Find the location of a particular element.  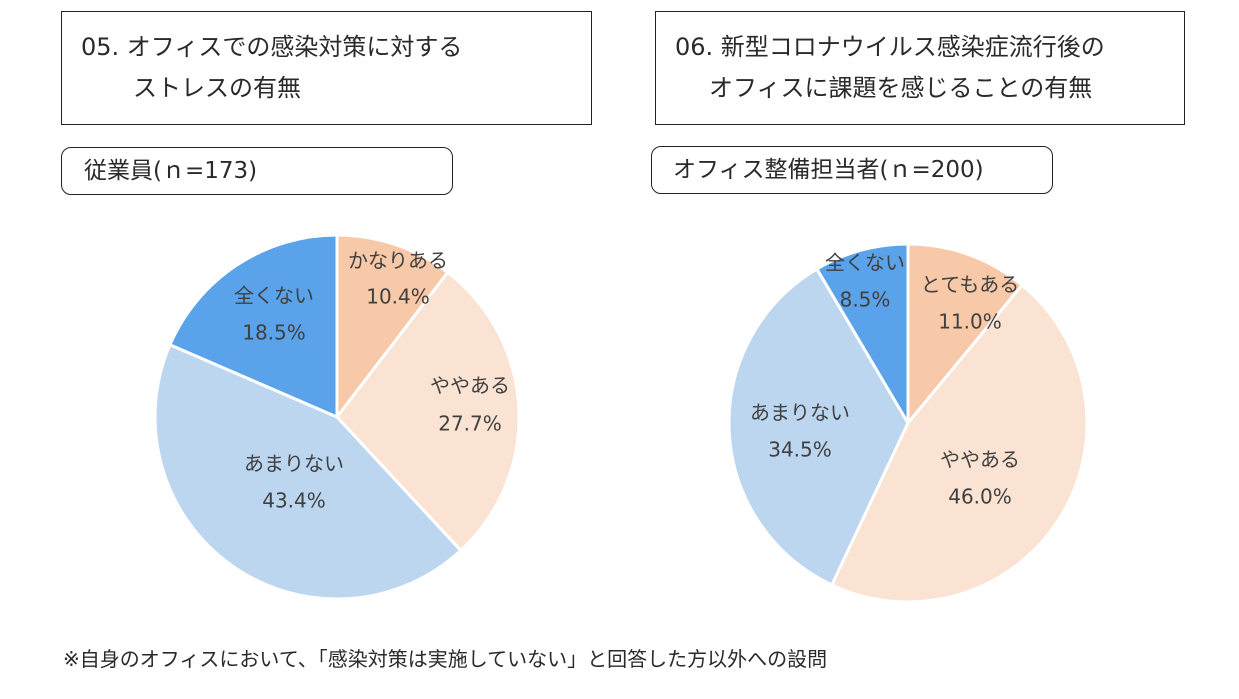

chart-2-slice-1-value: 11.0% is located at coordinates (970, 322).